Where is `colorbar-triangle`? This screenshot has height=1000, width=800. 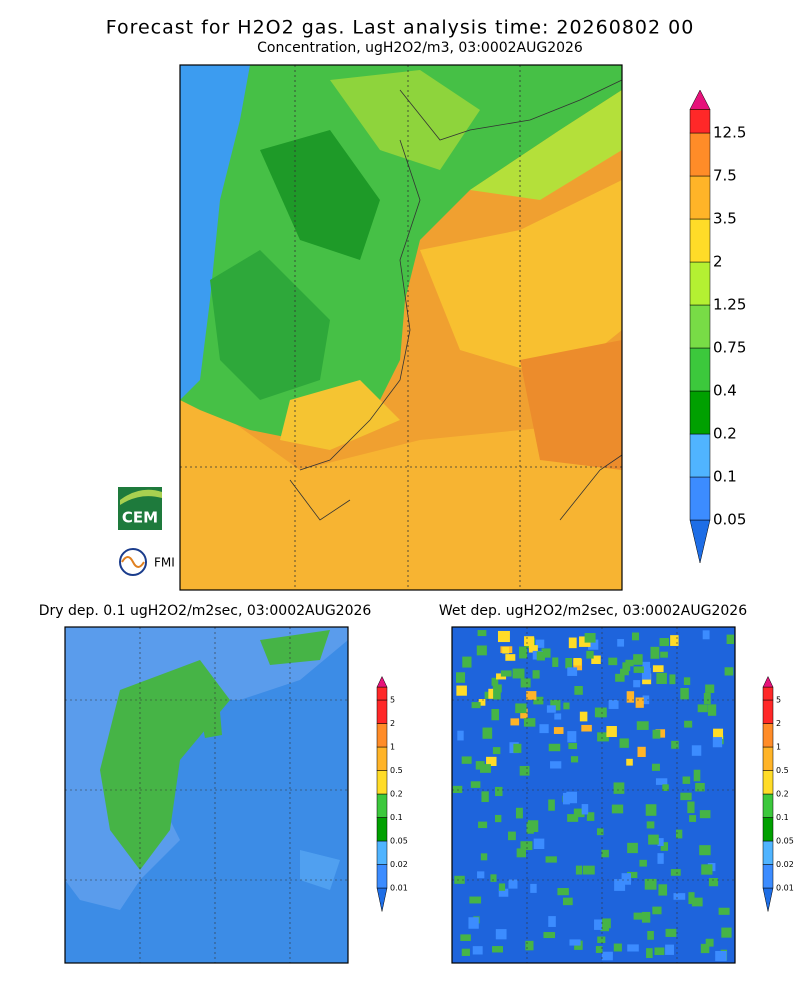 colorbar-triangle is located at coordinates (382, 681).